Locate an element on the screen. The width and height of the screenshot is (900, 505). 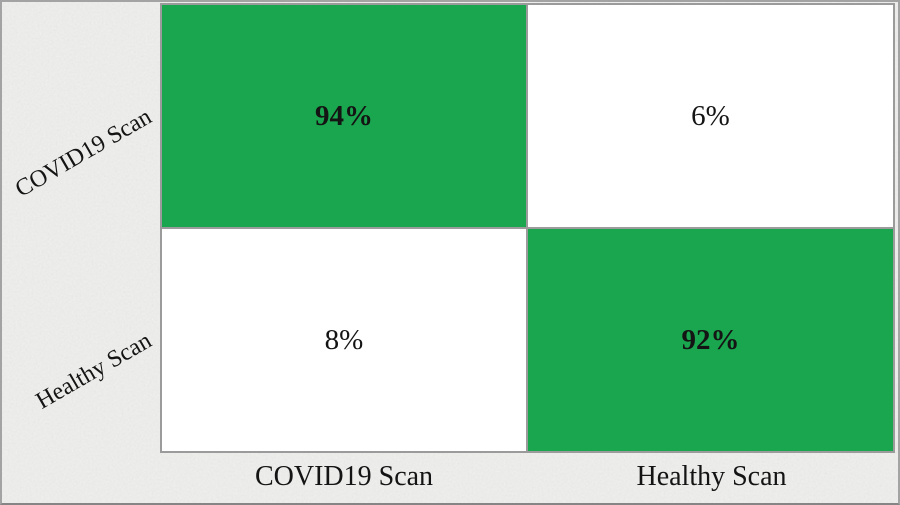
col-label-healthy-scan: Healthy Scan is located at coordinates (711, 476).